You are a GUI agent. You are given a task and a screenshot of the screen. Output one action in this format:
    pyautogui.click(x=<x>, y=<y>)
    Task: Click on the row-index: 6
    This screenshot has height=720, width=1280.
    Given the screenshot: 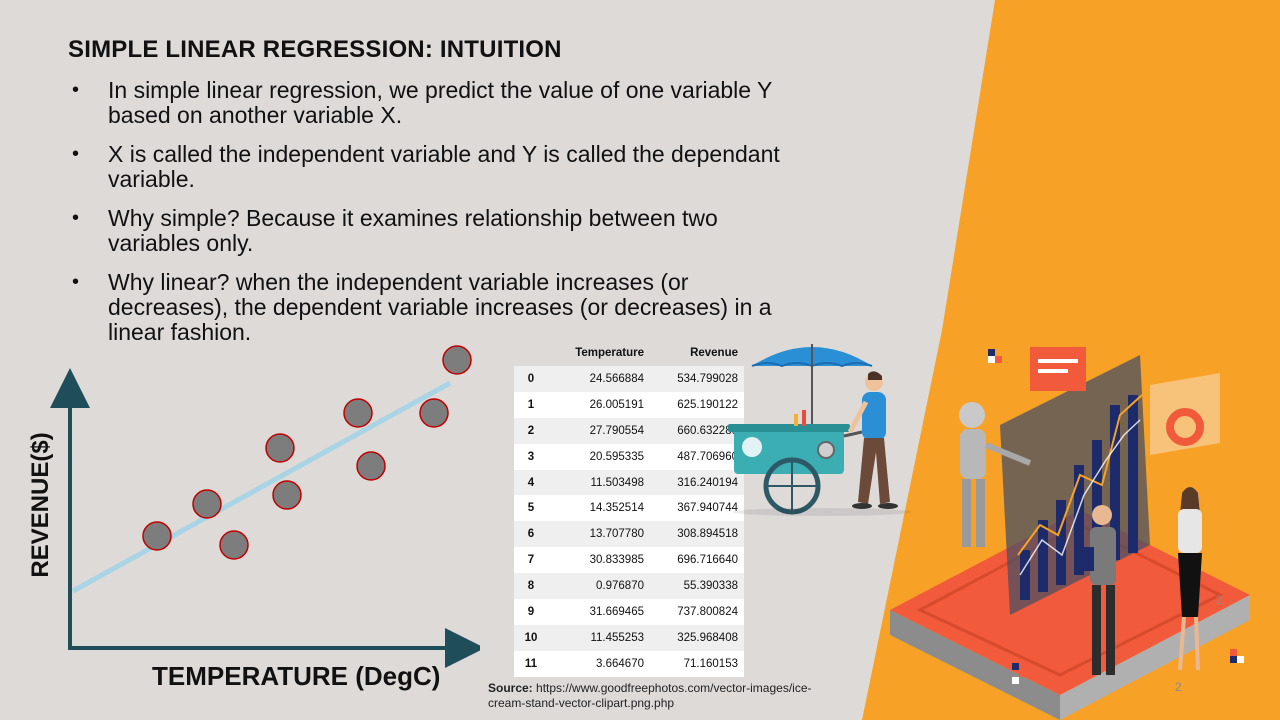 What is the action you would take?
    pyautogui.click(x=531, y=534)
    